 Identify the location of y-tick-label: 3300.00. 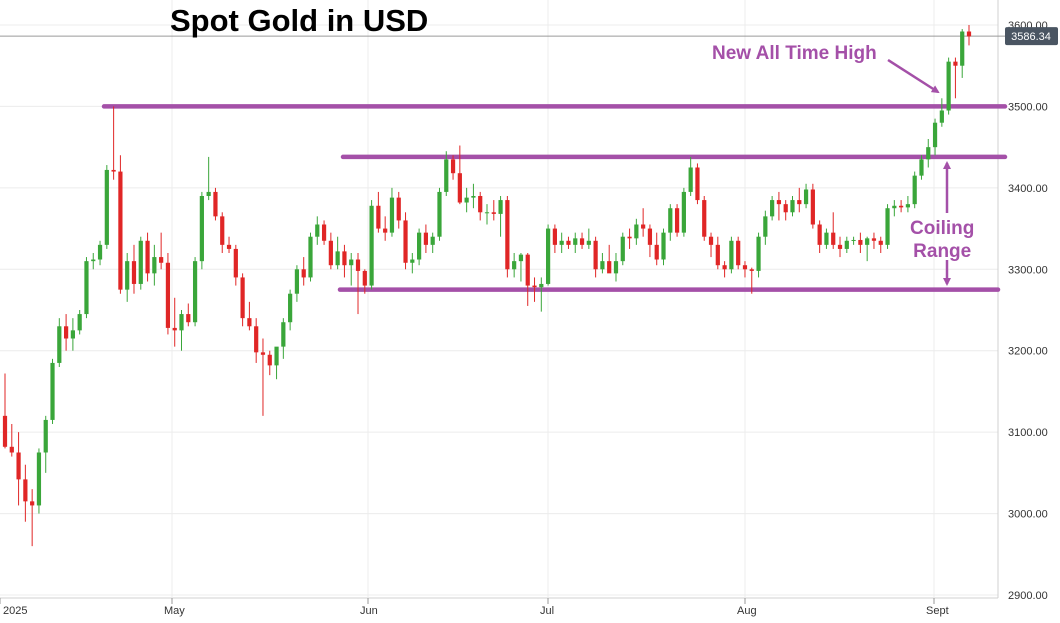
(1028, 270).